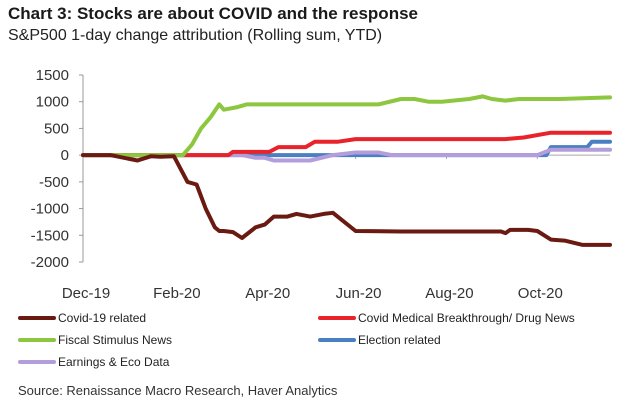 This screenshot has width=620, height=409. What do you see at coordinates (114, 362) in the screenshot?
I see `legend-label: Earnings & Eco Data` at bounding box center [114, 362].